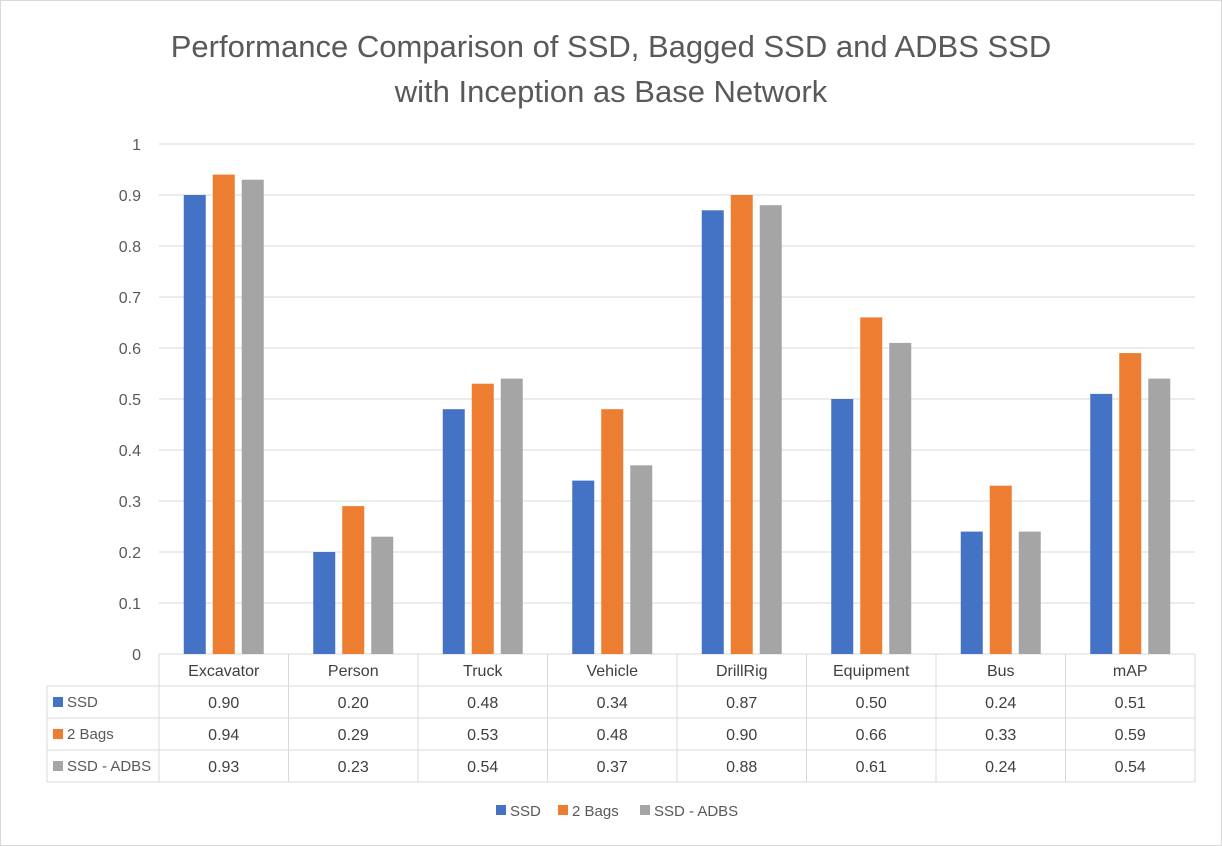 This screenshot has width=1222, height=846. What do you see at coordinates (109, 766) in the screenshot?
I see `table-row-label: SSD - ADBS` at bounding box center [109, 766].